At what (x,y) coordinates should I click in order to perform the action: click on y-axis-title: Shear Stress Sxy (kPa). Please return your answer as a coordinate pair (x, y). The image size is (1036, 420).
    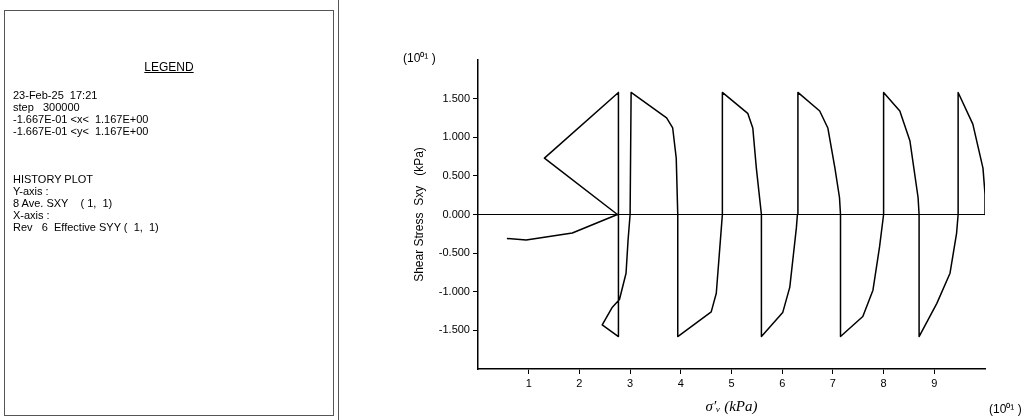
    Looking at the image, I should click on (418, 214).